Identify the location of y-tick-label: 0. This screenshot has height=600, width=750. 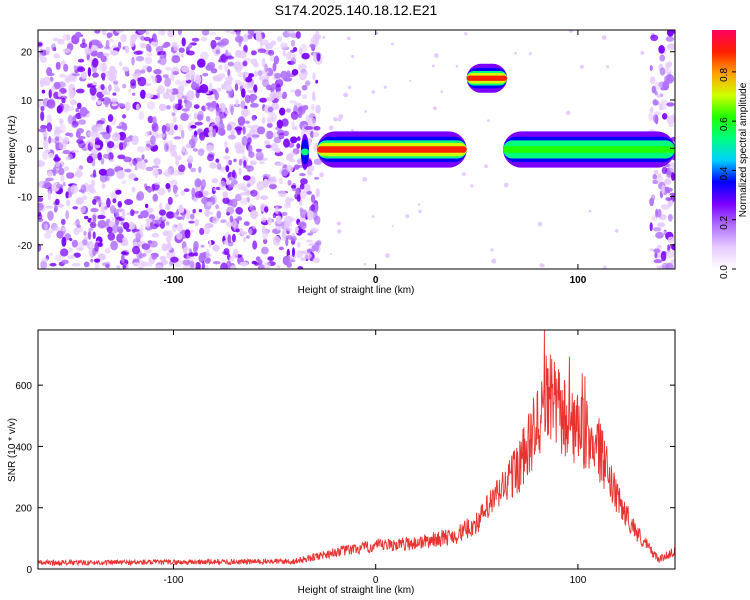
(29, 570).